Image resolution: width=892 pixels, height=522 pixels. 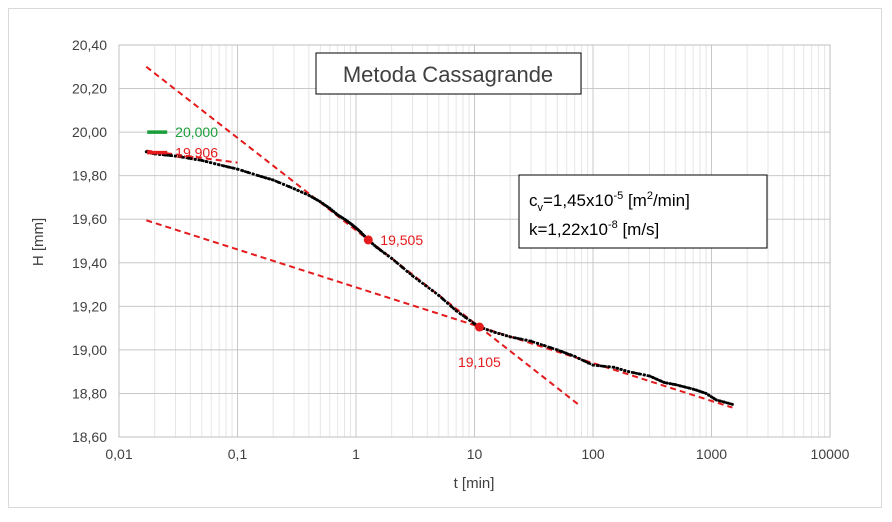 I want to click on point-value-label: 19,505, so click(x=401, y=240).